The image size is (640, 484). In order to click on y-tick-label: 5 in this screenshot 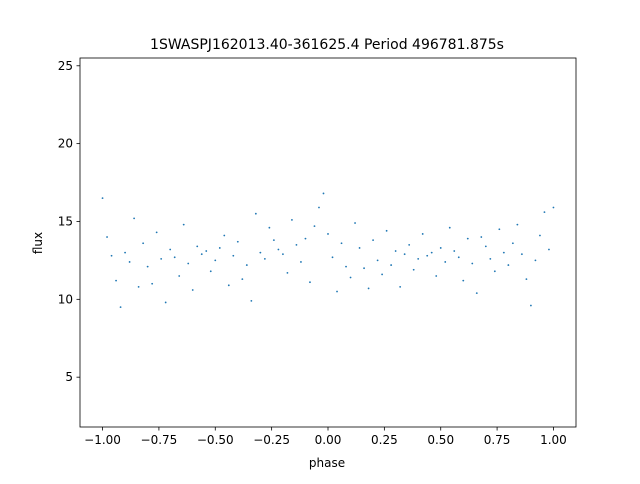, I will do `click(69, 377)`.